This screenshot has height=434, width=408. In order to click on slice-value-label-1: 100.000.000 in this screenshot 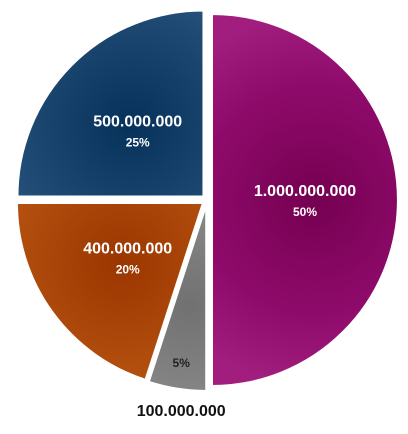, I will do `click(181, 411)`.